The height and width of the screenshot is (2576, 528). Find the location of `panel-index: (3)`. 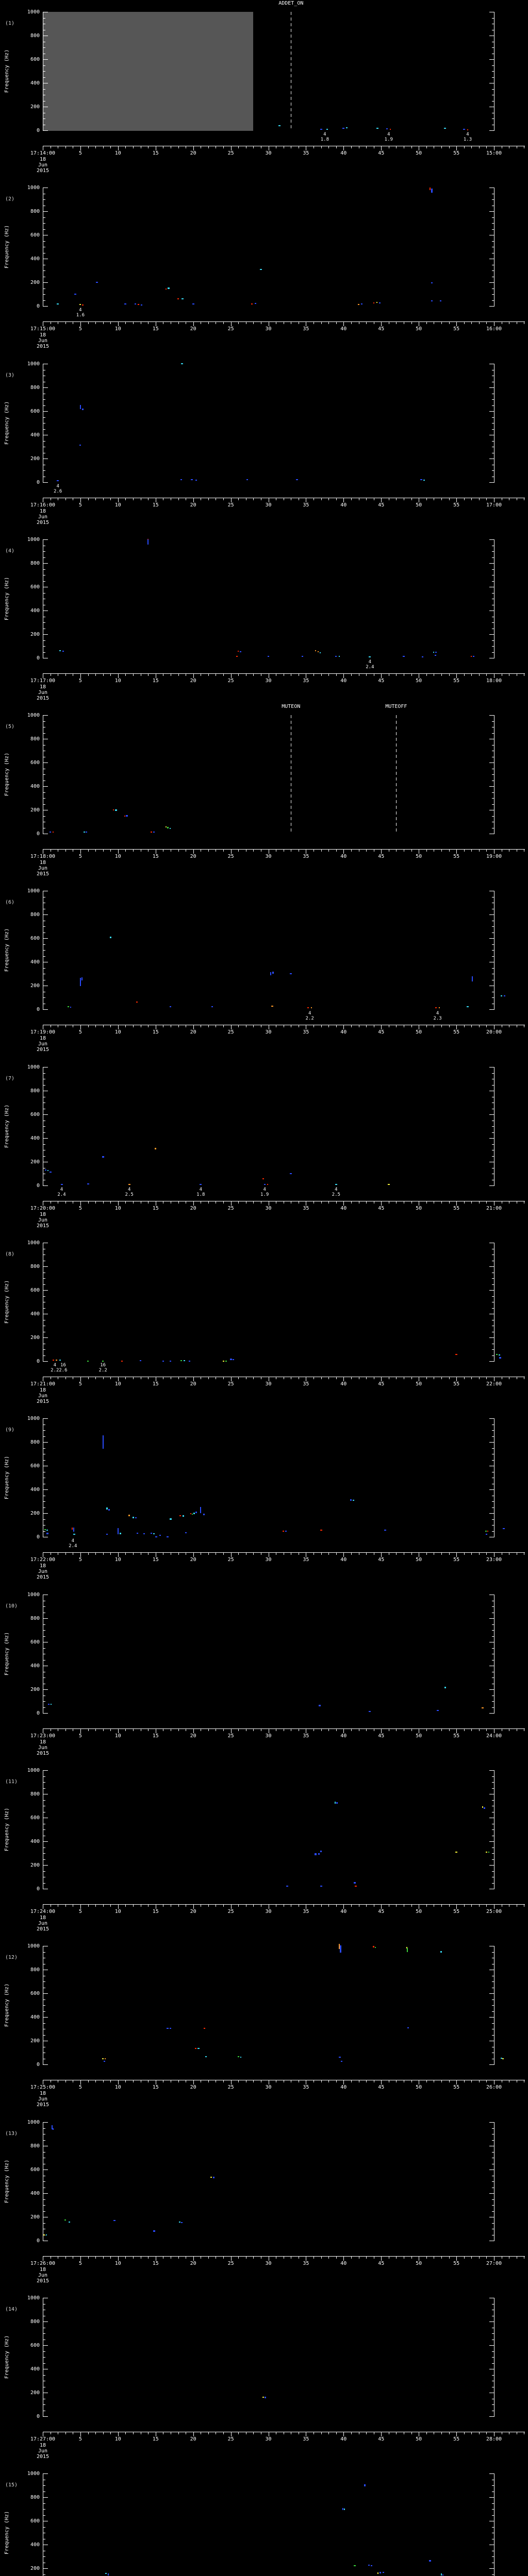

panel-index: (3) is located at coordinates (10, 375).